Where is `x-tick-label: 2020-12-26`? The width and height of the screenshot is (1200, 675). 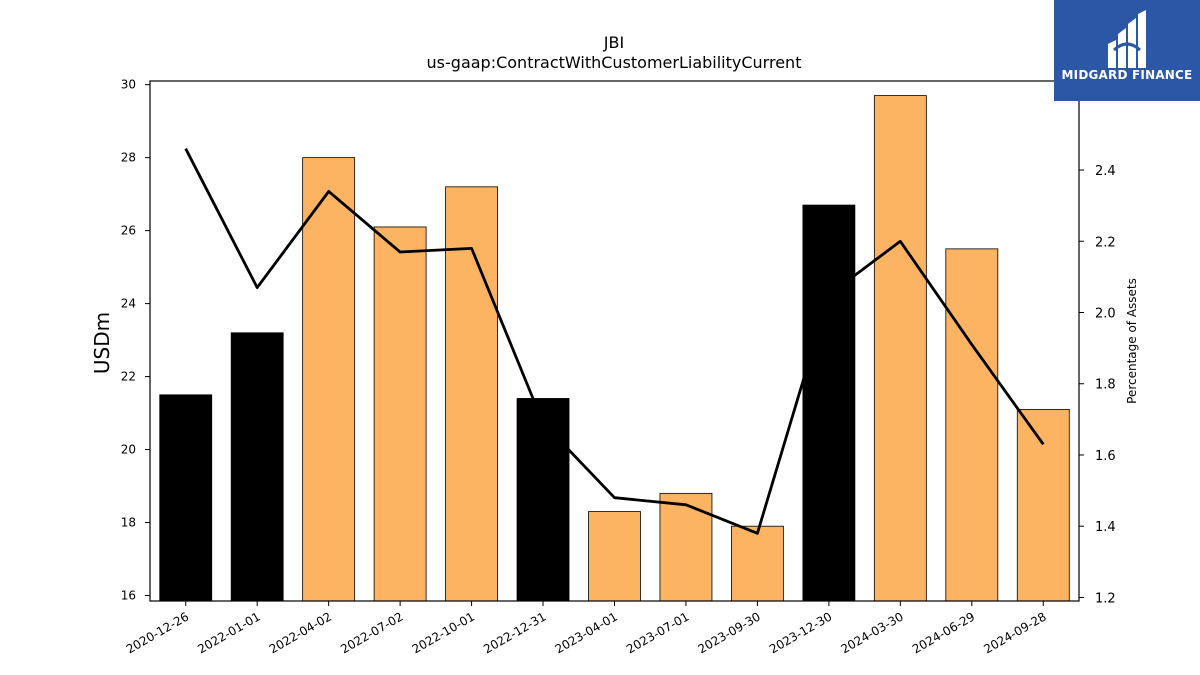
x-tick-label: 2020-12-26 is located at coordinates (157, 632).